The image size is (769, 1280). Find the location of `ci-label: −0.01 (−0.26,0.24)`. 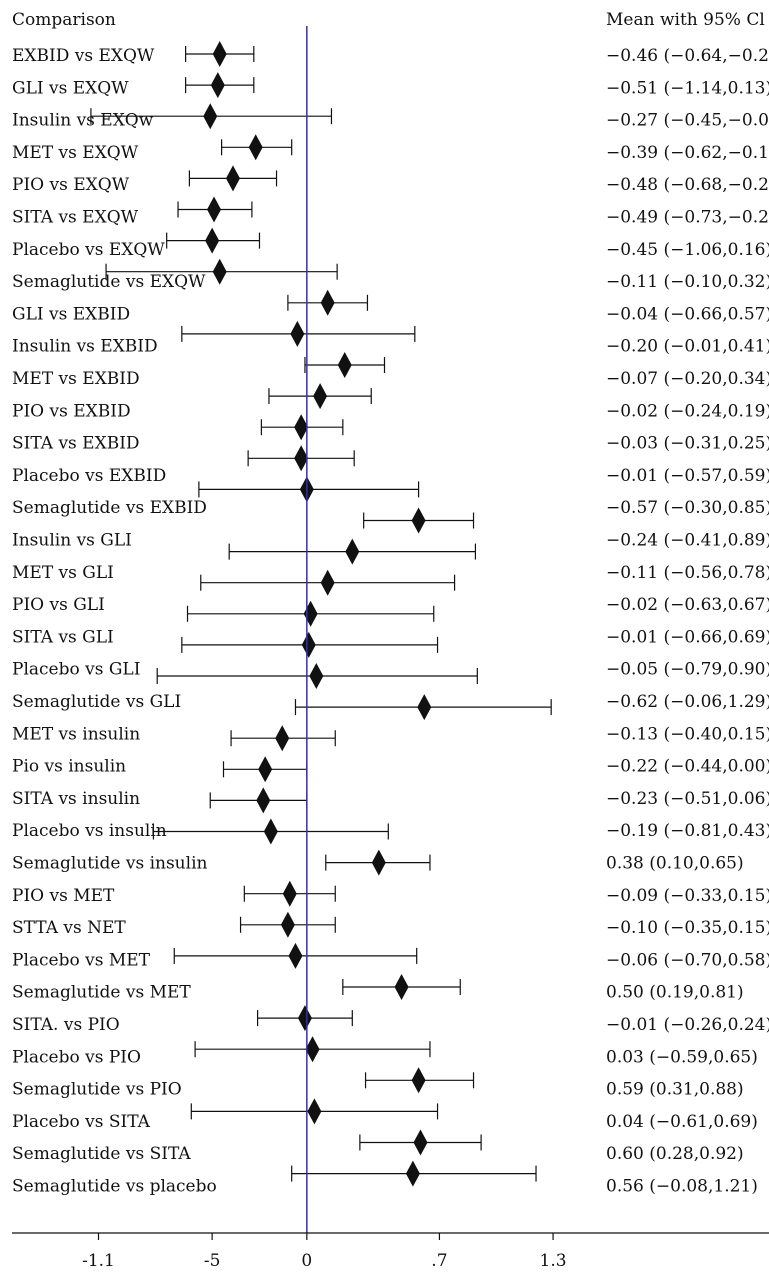

ci-label: −0.01 (−0.26,0.24) is located at coordinates (687, 1025).